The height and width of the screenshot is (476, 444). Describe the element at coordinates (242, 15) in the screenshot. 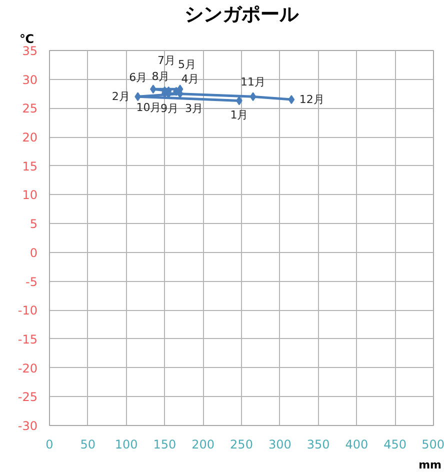

I see `chart-title: シンガポール` at that location.